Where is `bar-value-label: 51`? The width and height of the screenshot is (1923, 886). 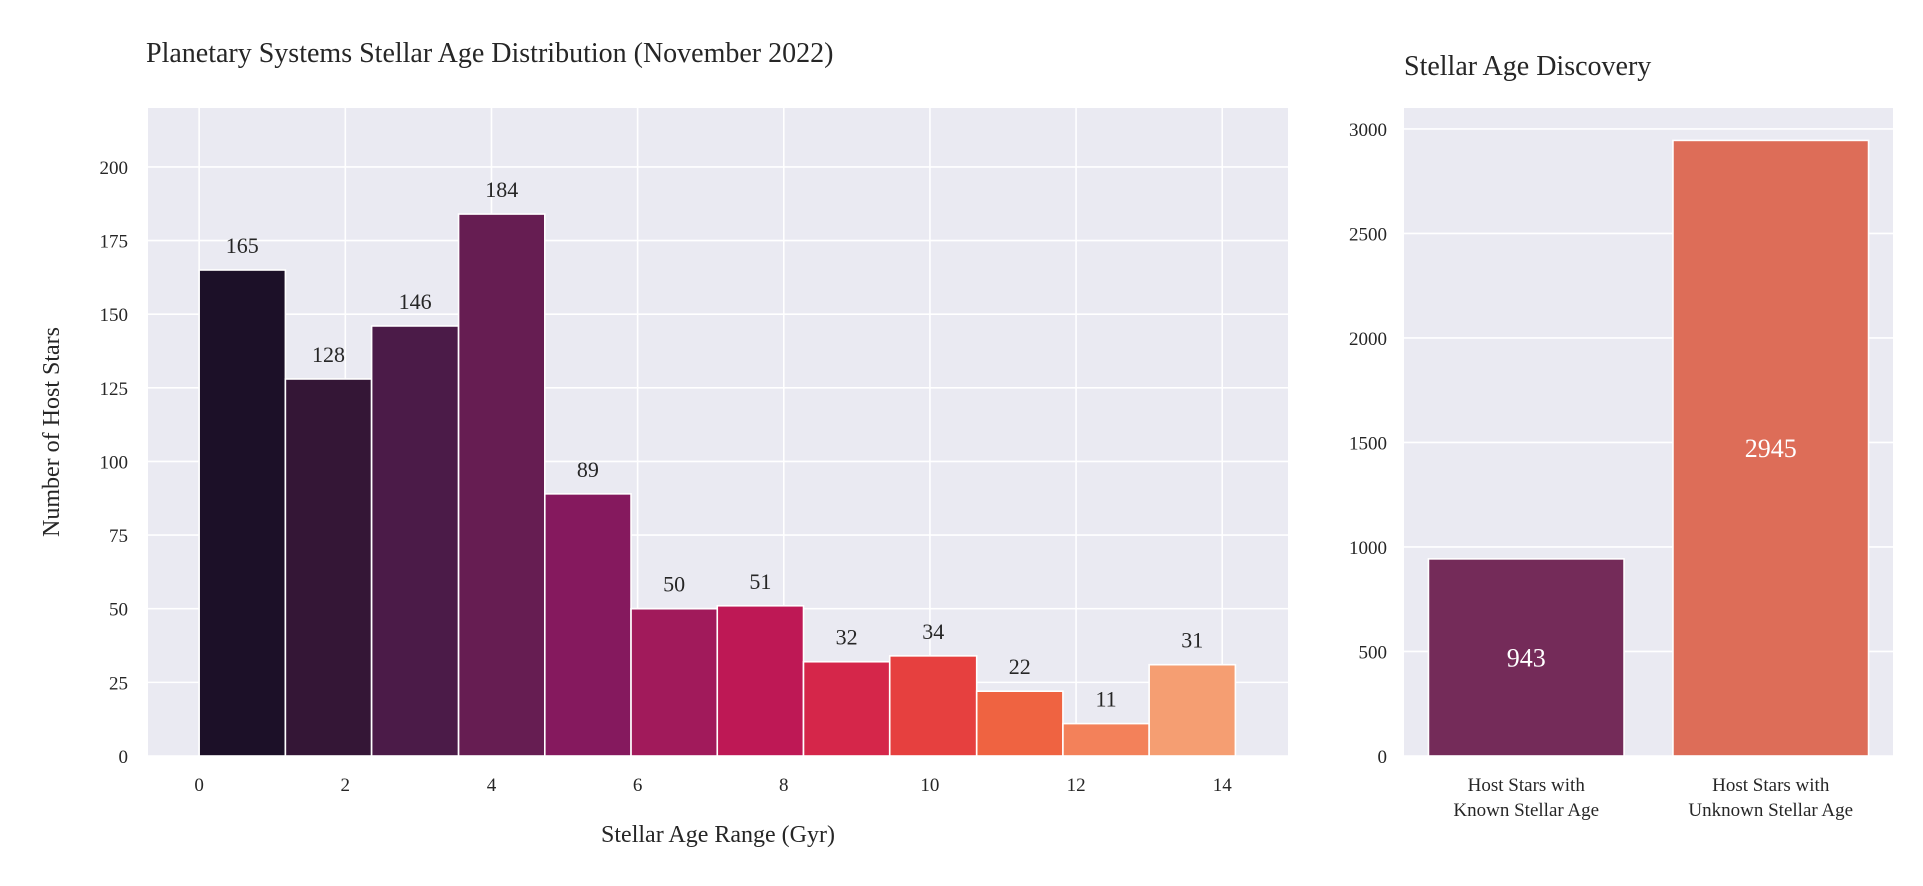 bar-value-label: 51 is located at coordinates (760, 581).